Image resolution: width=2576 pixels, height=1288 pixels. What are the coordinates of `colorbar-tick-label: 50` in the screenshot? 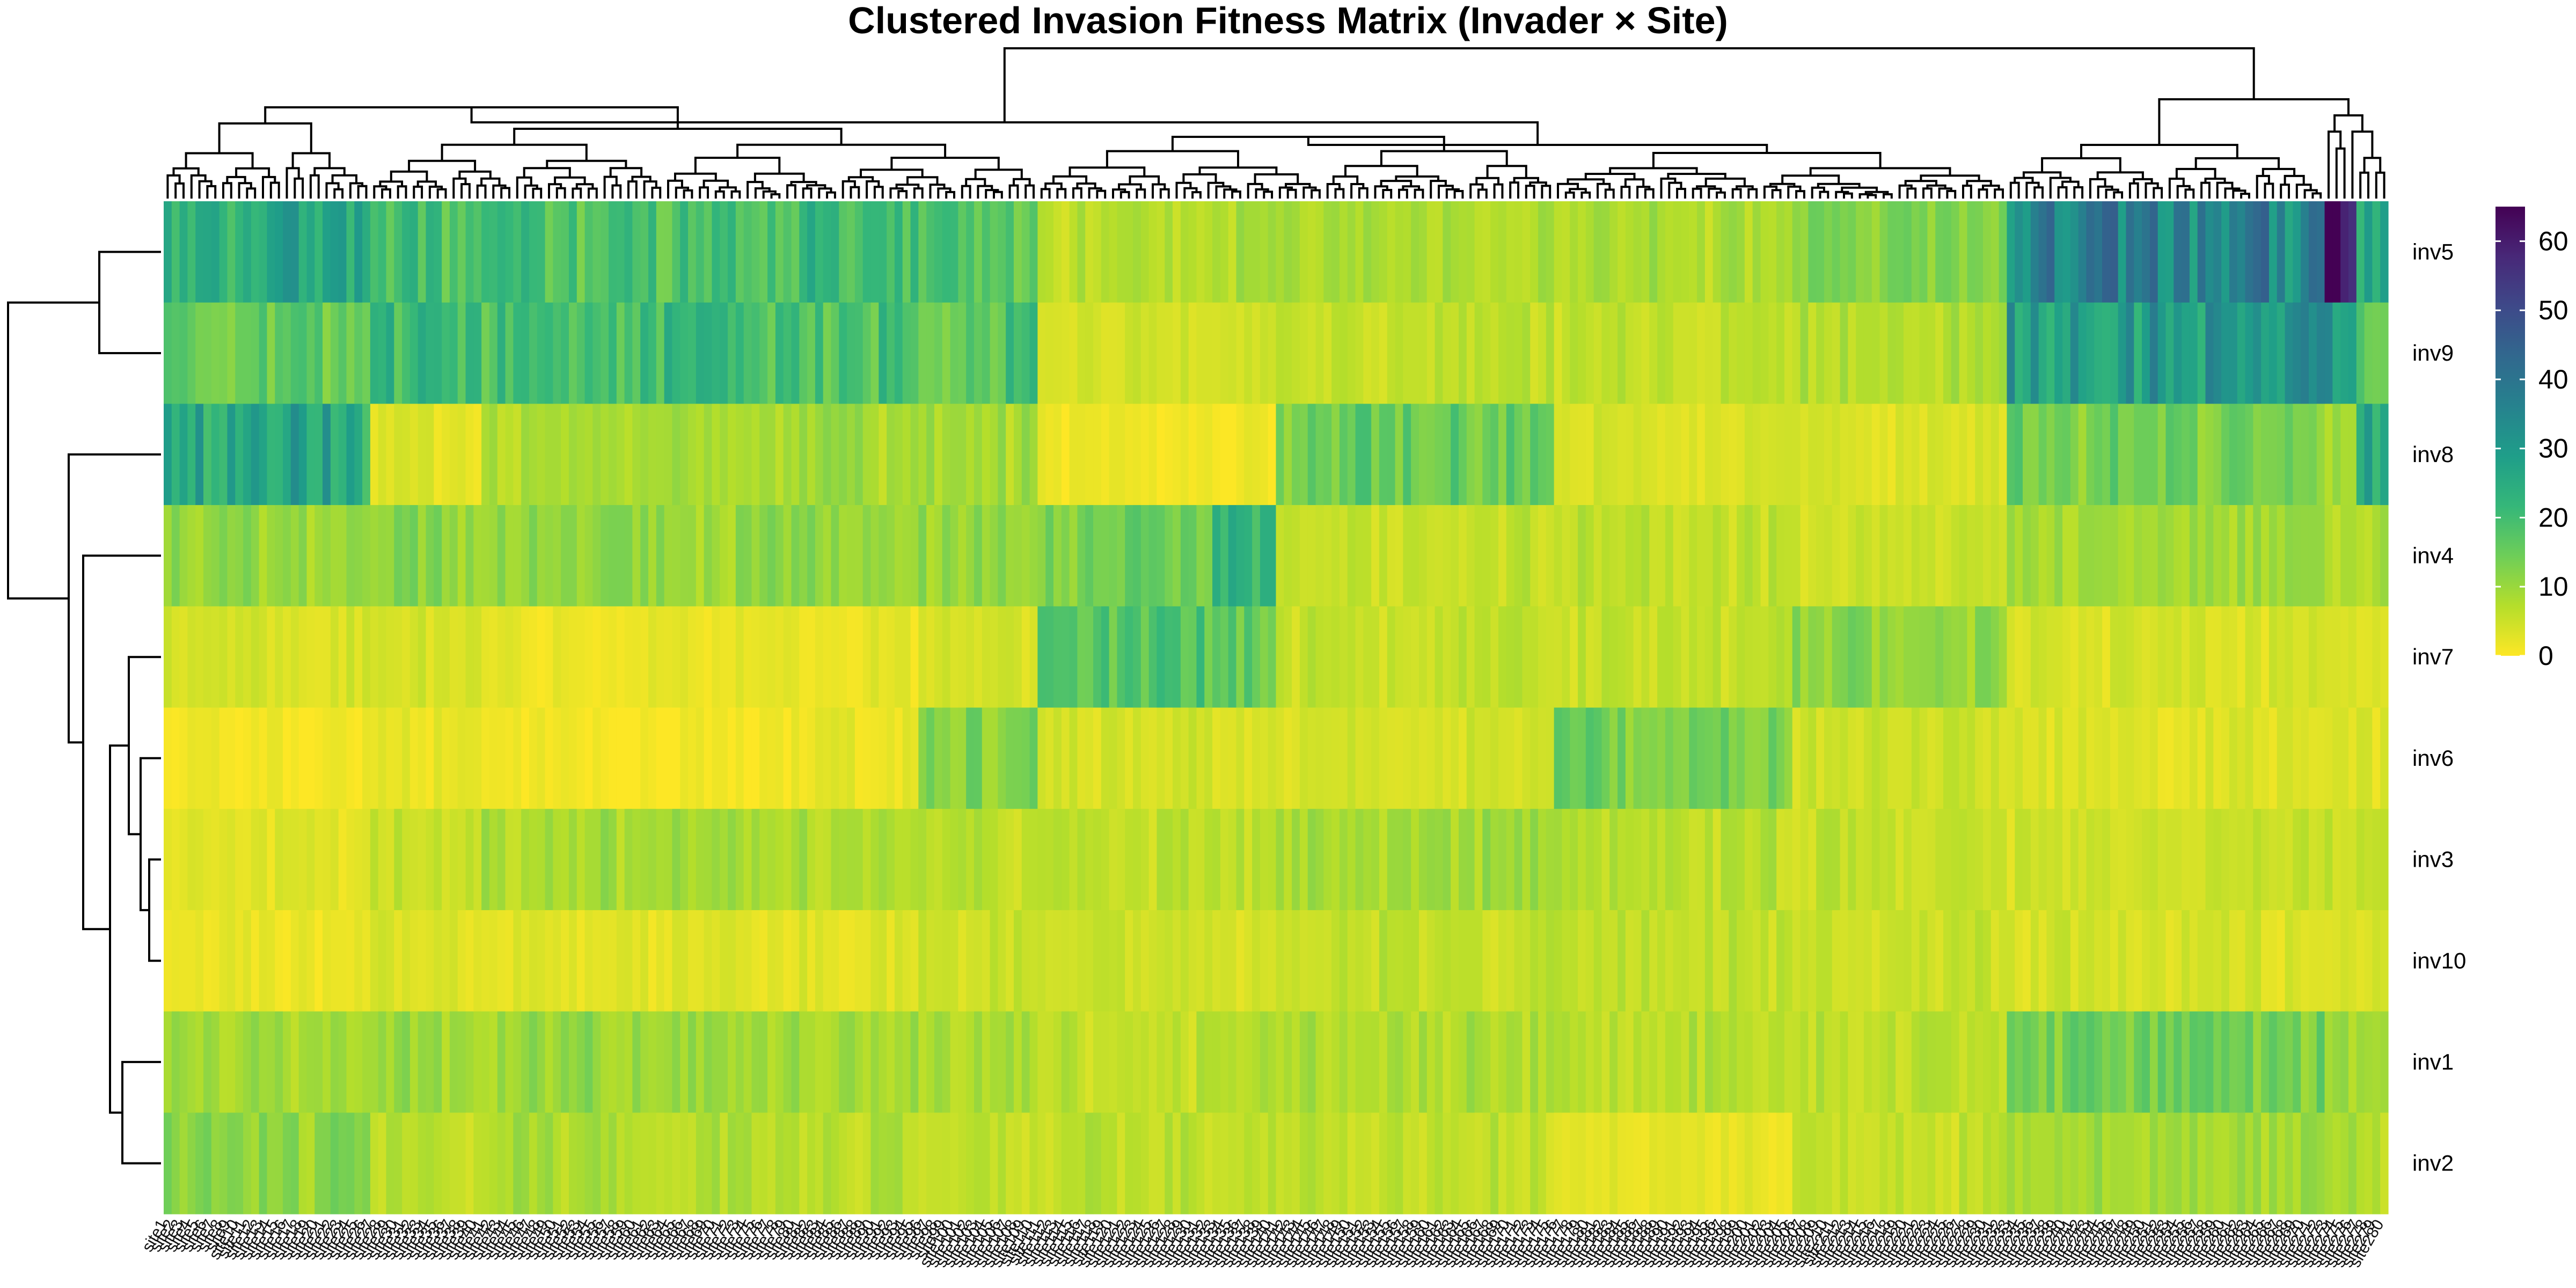 It's located at (2553, 310).